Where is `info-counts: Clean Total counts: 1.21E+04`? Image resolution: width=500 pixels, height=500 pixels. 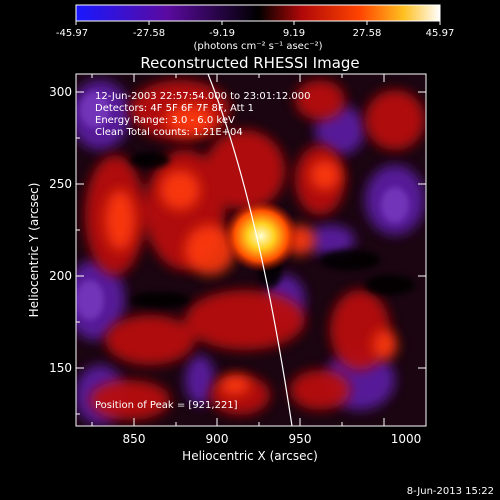
info-counts: Clean Total counts: 1.21E+04 is located at coordinates (169, 132).